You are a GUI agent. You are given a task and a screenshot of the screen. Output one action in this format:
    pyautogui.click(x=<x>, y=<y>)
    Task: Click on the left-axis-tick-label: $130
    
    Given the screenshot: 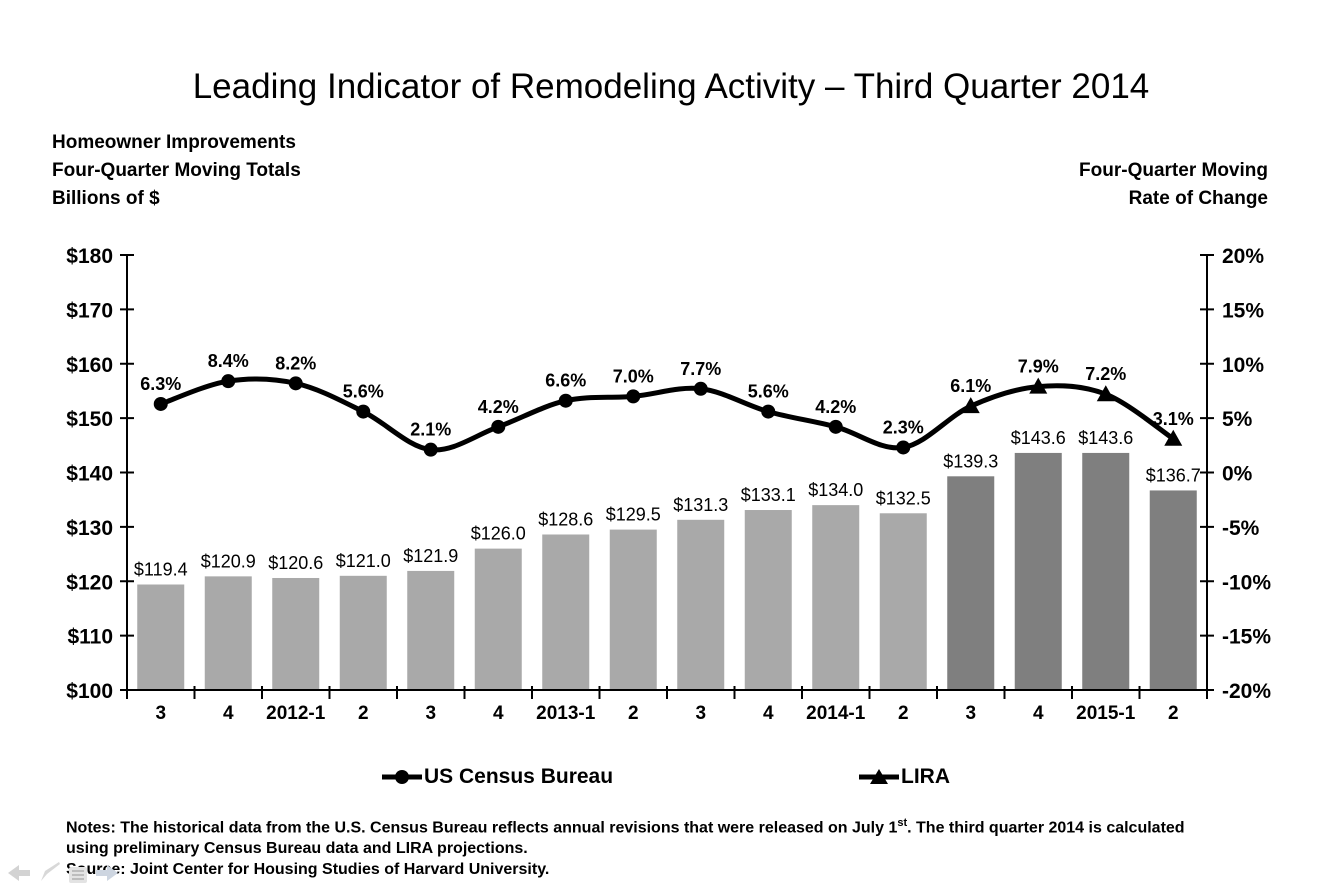 What is the action you would take?
    pyautogui.click(x=89, y=528)
    